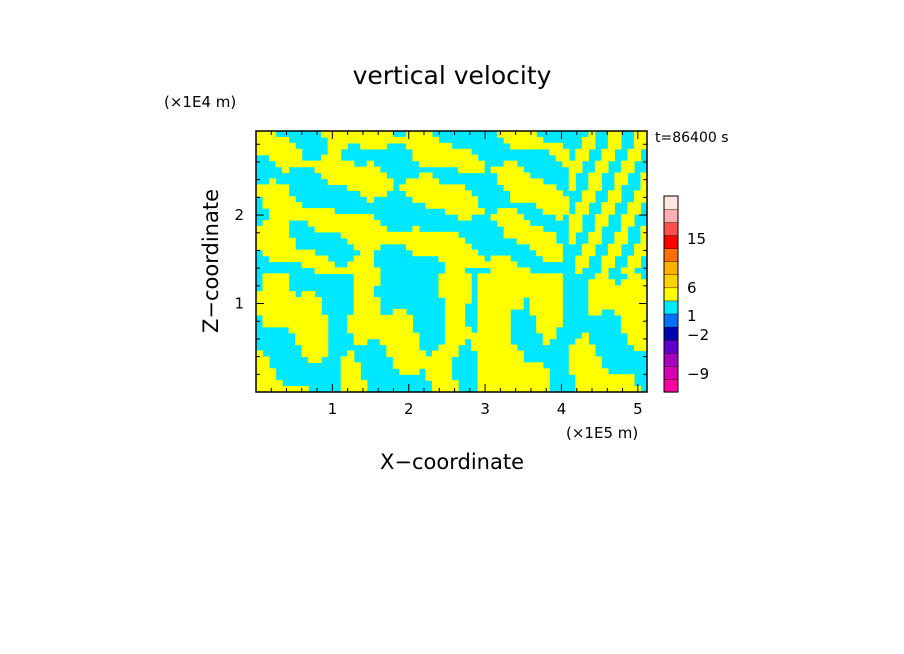 The image size is (904, 654). I want to click on colorbar-level, so click(671, 346).